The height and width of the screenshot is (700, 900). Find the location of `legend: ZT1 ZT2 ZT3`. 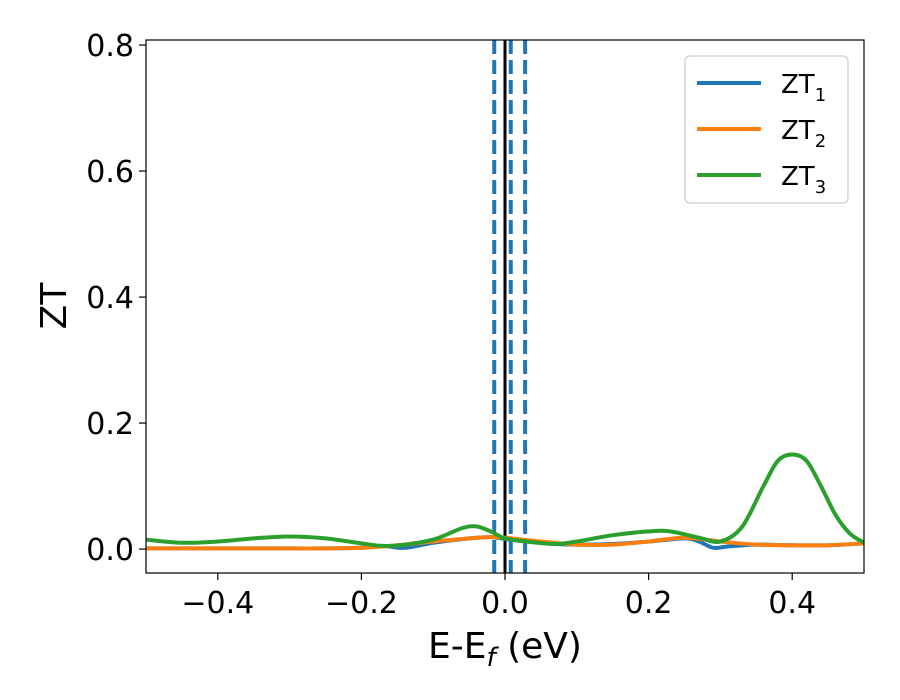

legend: ZT1 ZT2 ZT3 is located at coordinates (766, 129).